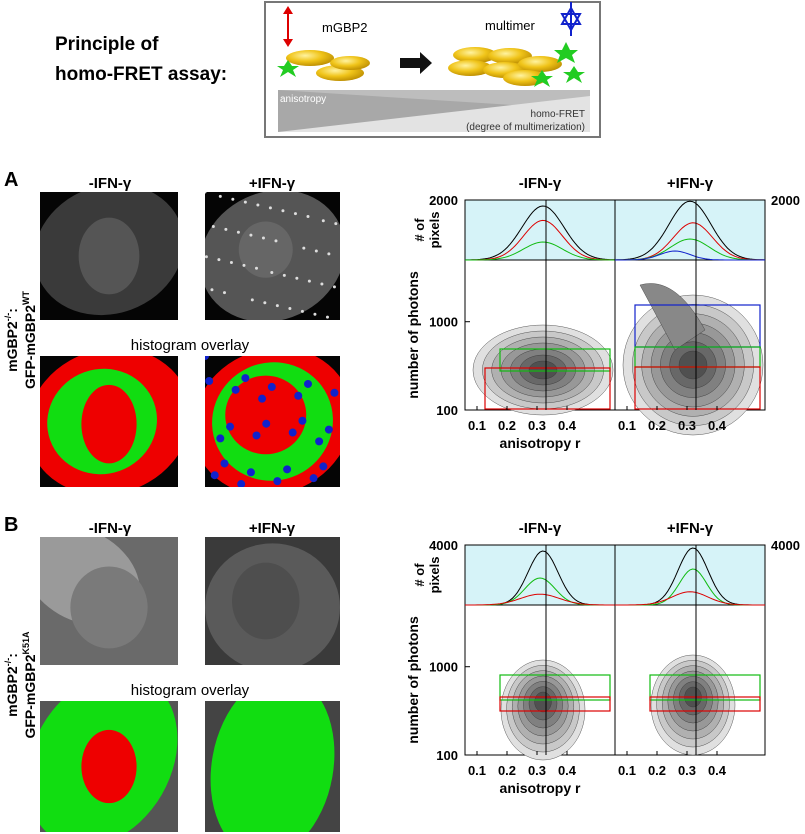 The width and height of the screenshot is (805, 834). What do you see at coordinates (413, 680) in the screenshot?
I see `y-axis-label: number of photons` at bounding box center [413, 680].